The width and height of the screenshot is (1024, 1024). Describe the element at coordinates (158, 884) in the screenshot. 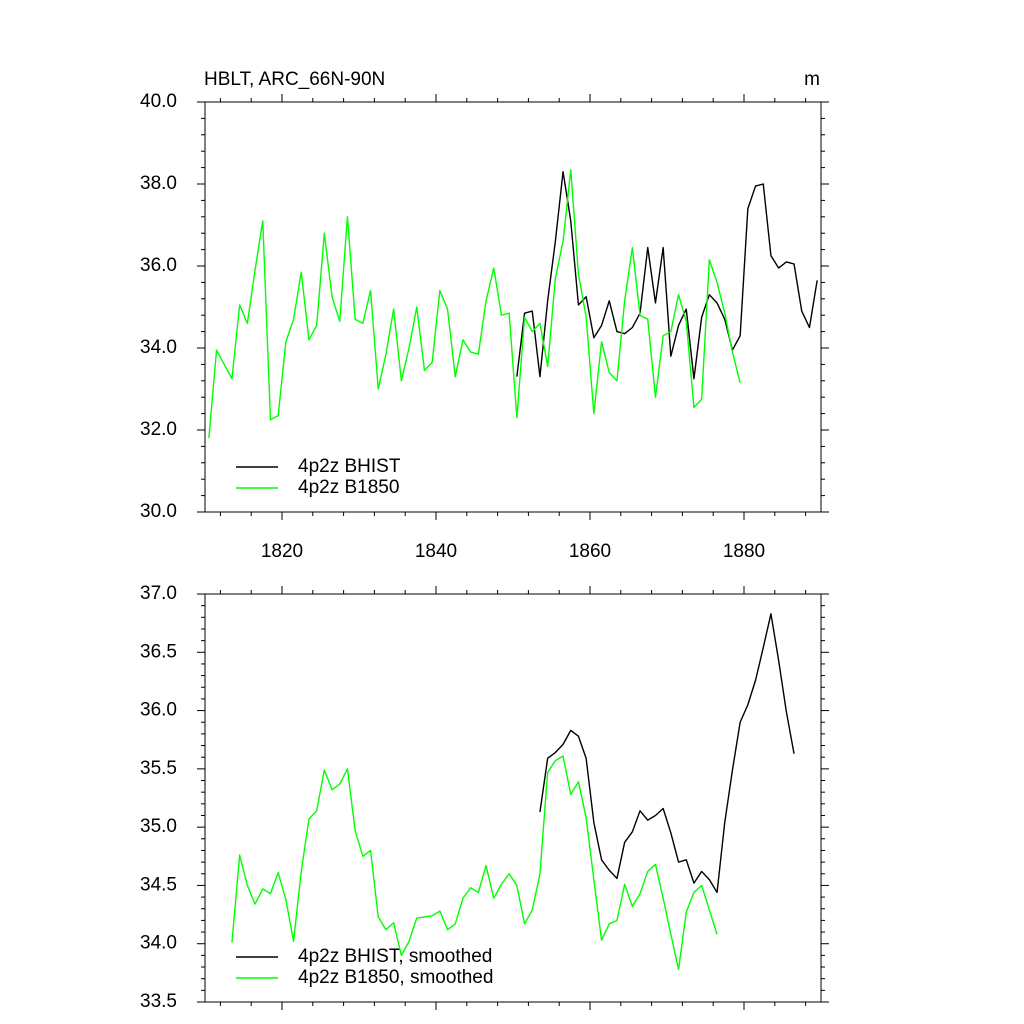

I see `y-tick-label: 34.5` at that location.